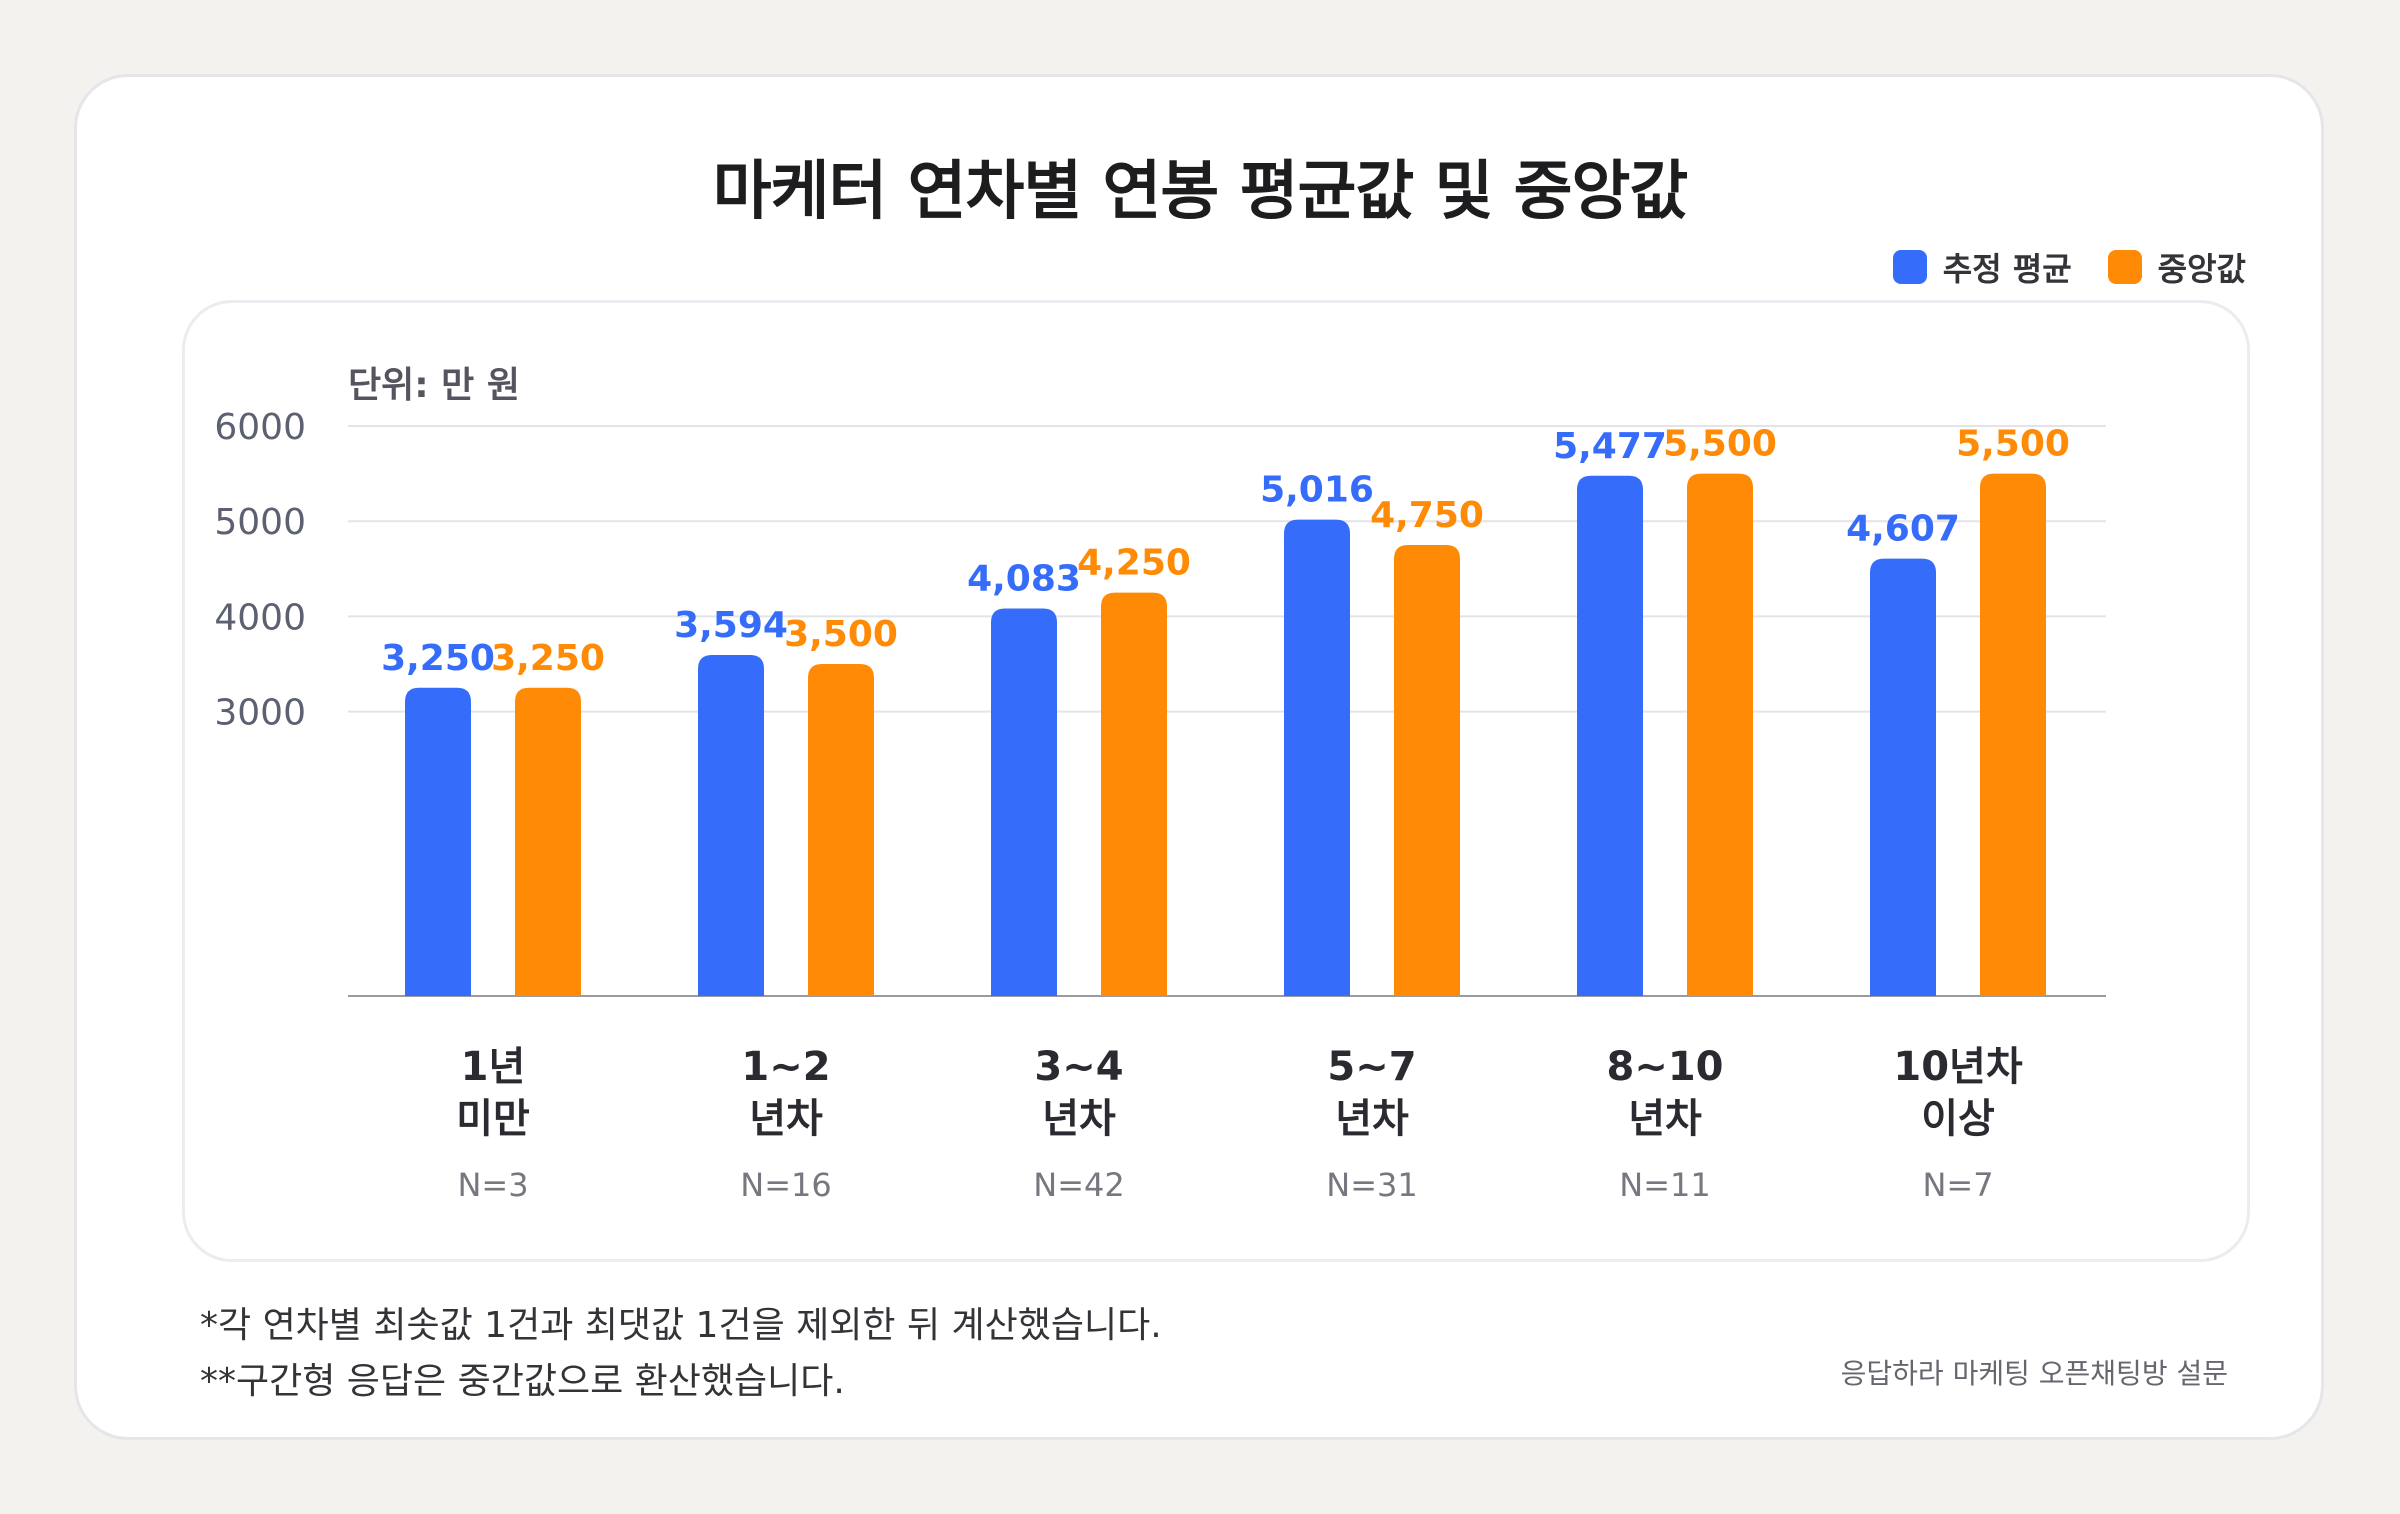  I want to click on sample-size-label: N=11, so click(1664, 1185).